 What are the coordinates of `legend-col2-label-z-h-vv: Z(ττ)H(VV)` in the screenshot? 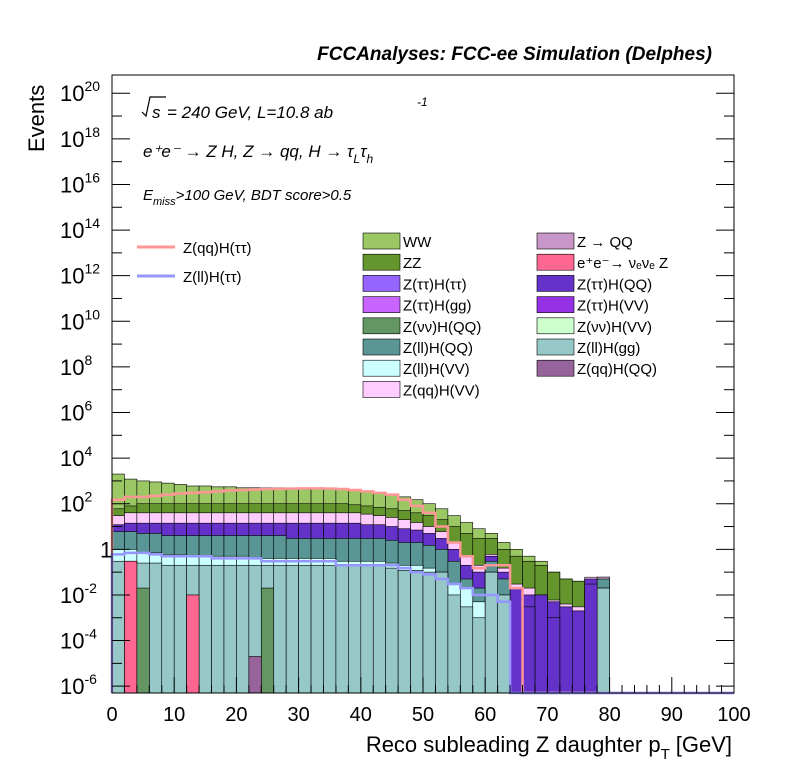 It's located at (613, 306).